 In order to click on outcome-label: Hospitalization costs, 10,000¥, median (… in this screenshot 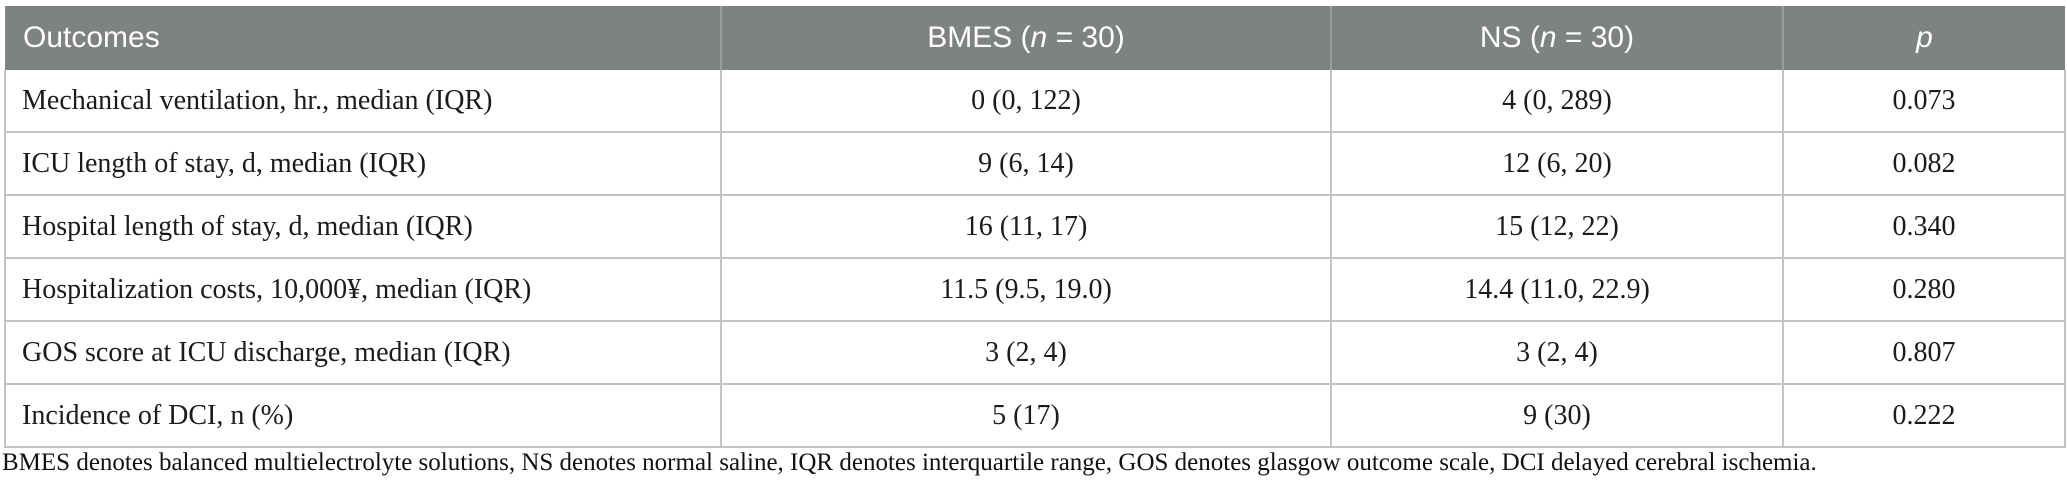, I will do `click(363, 289)`.